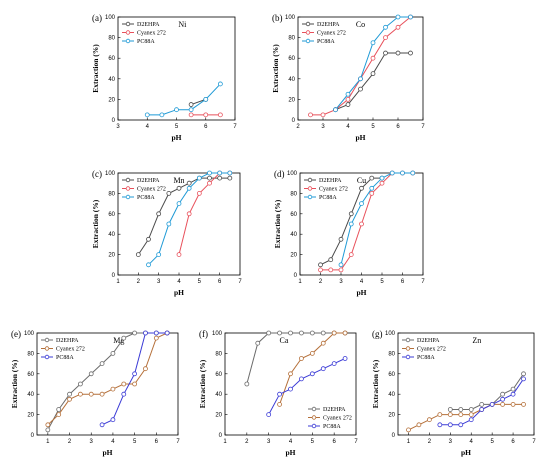 This screenshot has height=469, width=550. I want to click on legend-label: D2EHPA, so click(148, 181).